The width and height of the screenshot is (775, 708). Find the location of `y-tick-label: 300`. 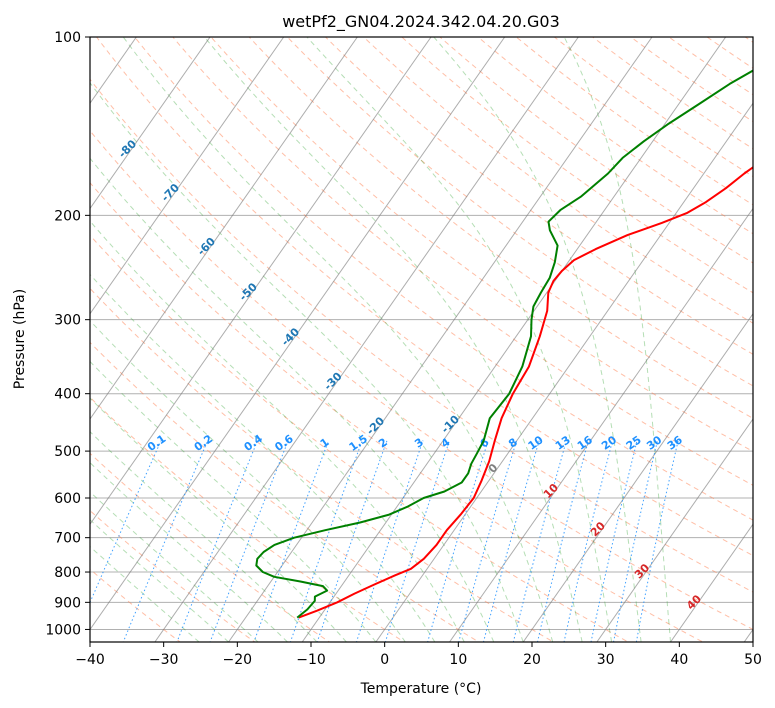

y-tick-label: 300 is located at coordinates (67, 321).